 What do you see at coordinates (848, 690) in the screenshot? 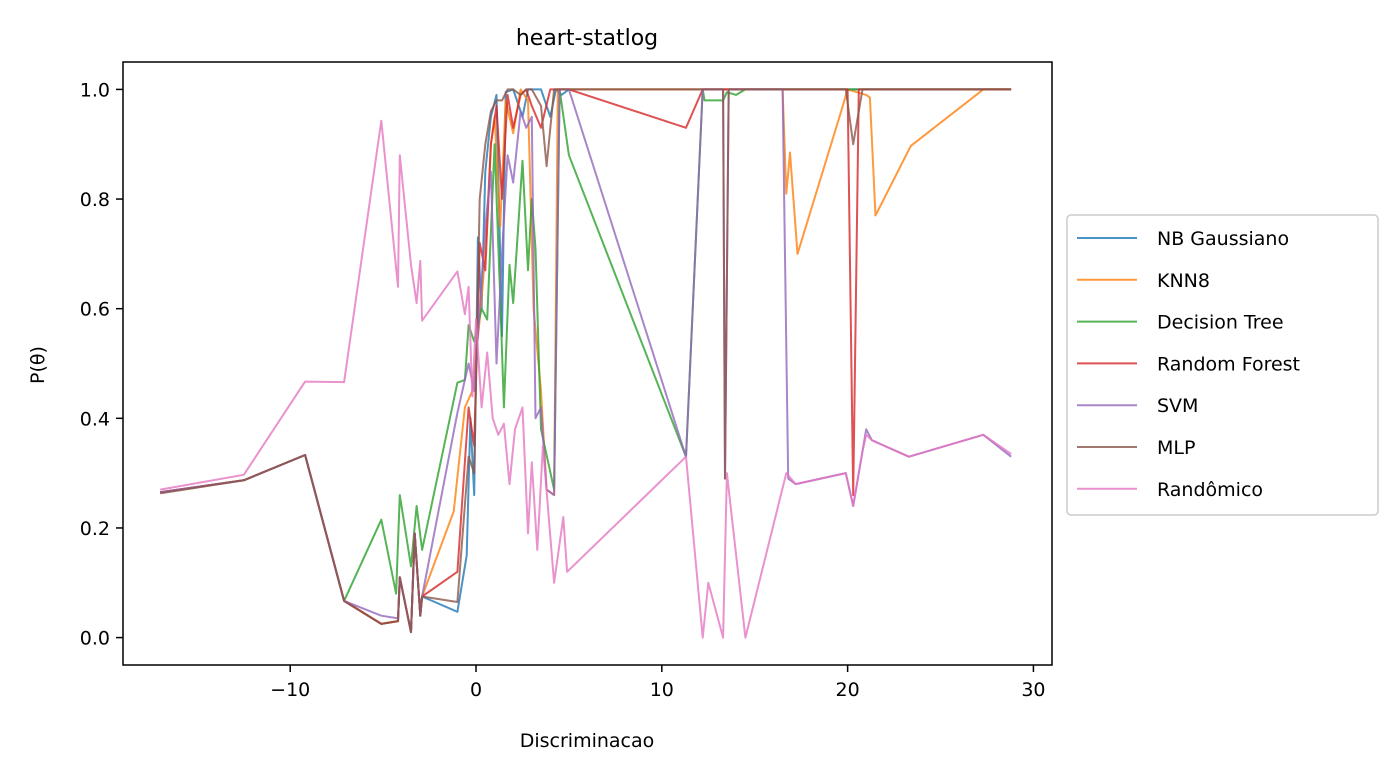
I see `x-tick-label: 20` at bounding box center [848, 690].